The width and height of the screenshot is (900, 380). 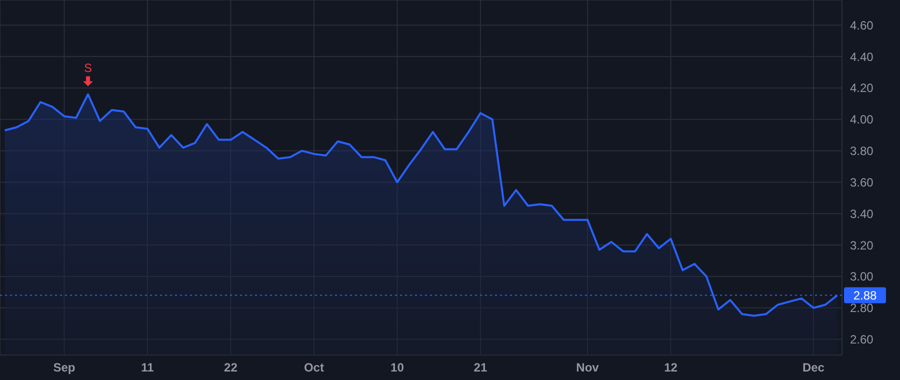 What do you see at coordinates (147, 367) in the screenshot?
I see `x-tick-label: 11` at bounding box center [147, 367].